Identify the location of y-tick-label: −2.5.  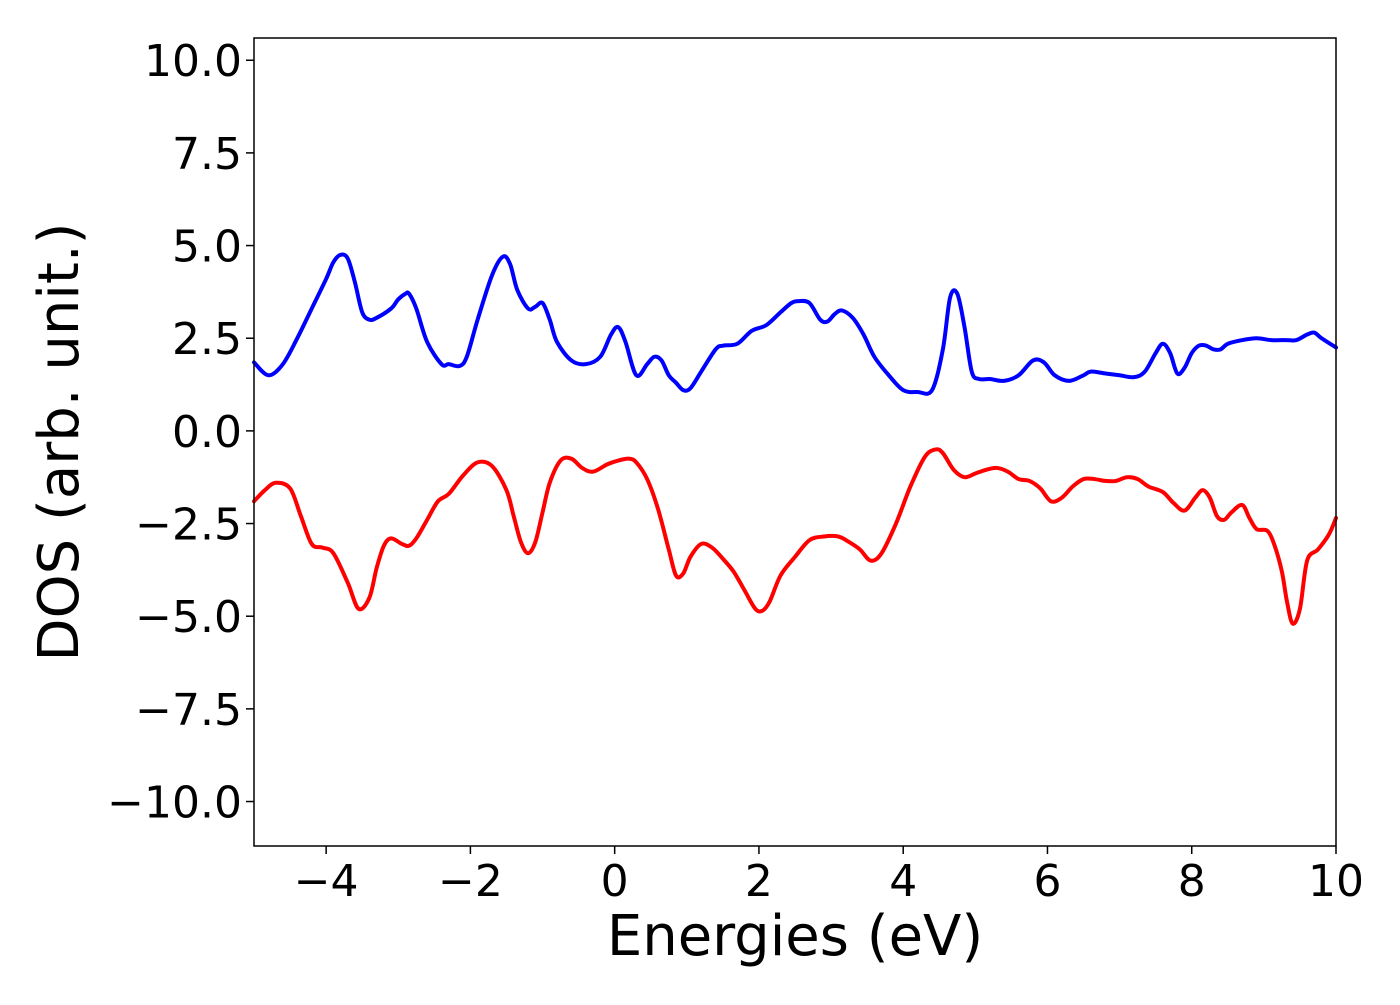
(188, 525).